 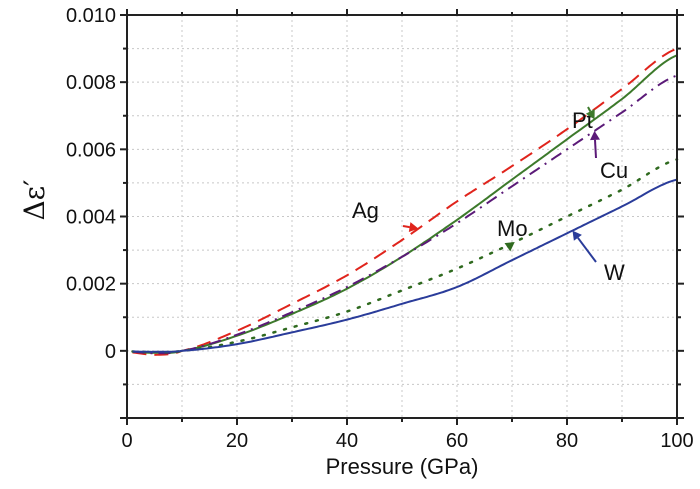 I want to click on y-axis-label: Δε′, so click(x=34, y=199).